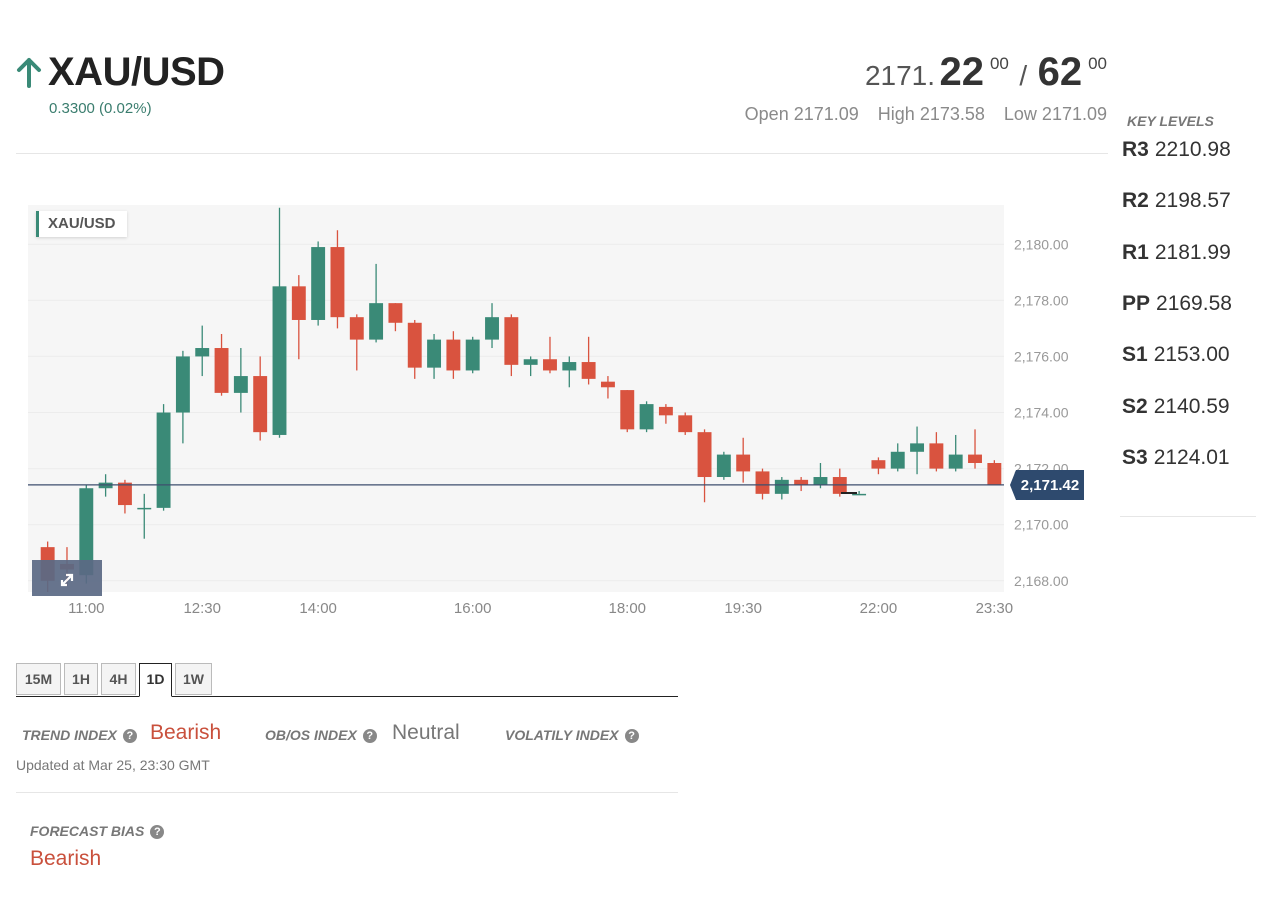 This screenshot has width=1273, height=918. I want to click on tab-1w: 1W, so click(193, 679).